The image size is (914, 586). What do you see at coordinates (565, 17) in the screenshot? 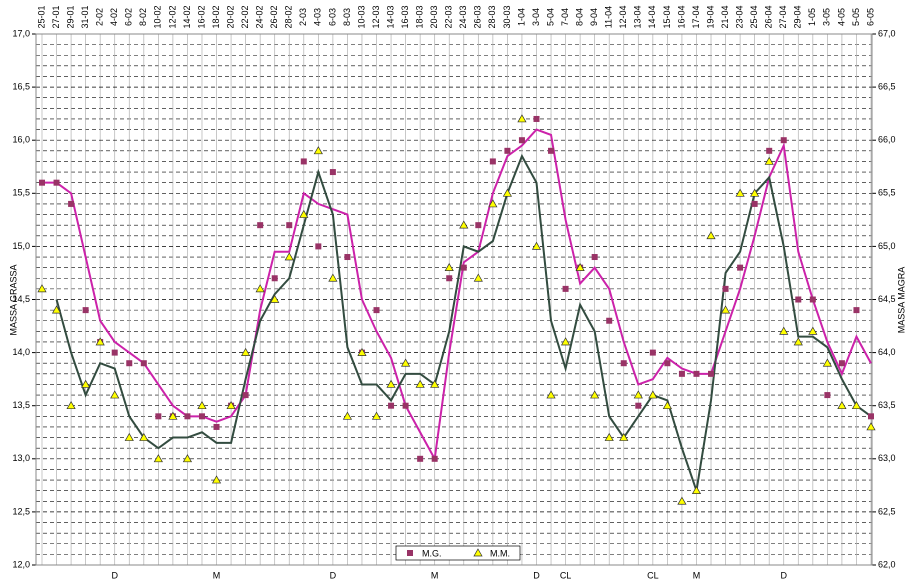
I see `x-tick-label: 7-04` at bounding box center [565, 17].